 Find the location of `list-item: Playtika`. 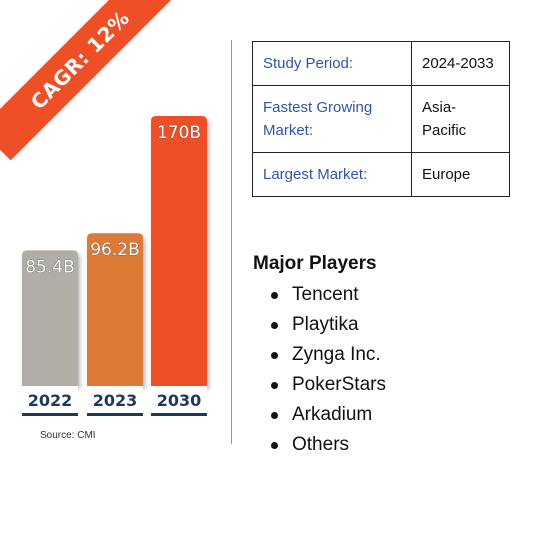

list-item: Playtika is located at coordinates (319, 327).